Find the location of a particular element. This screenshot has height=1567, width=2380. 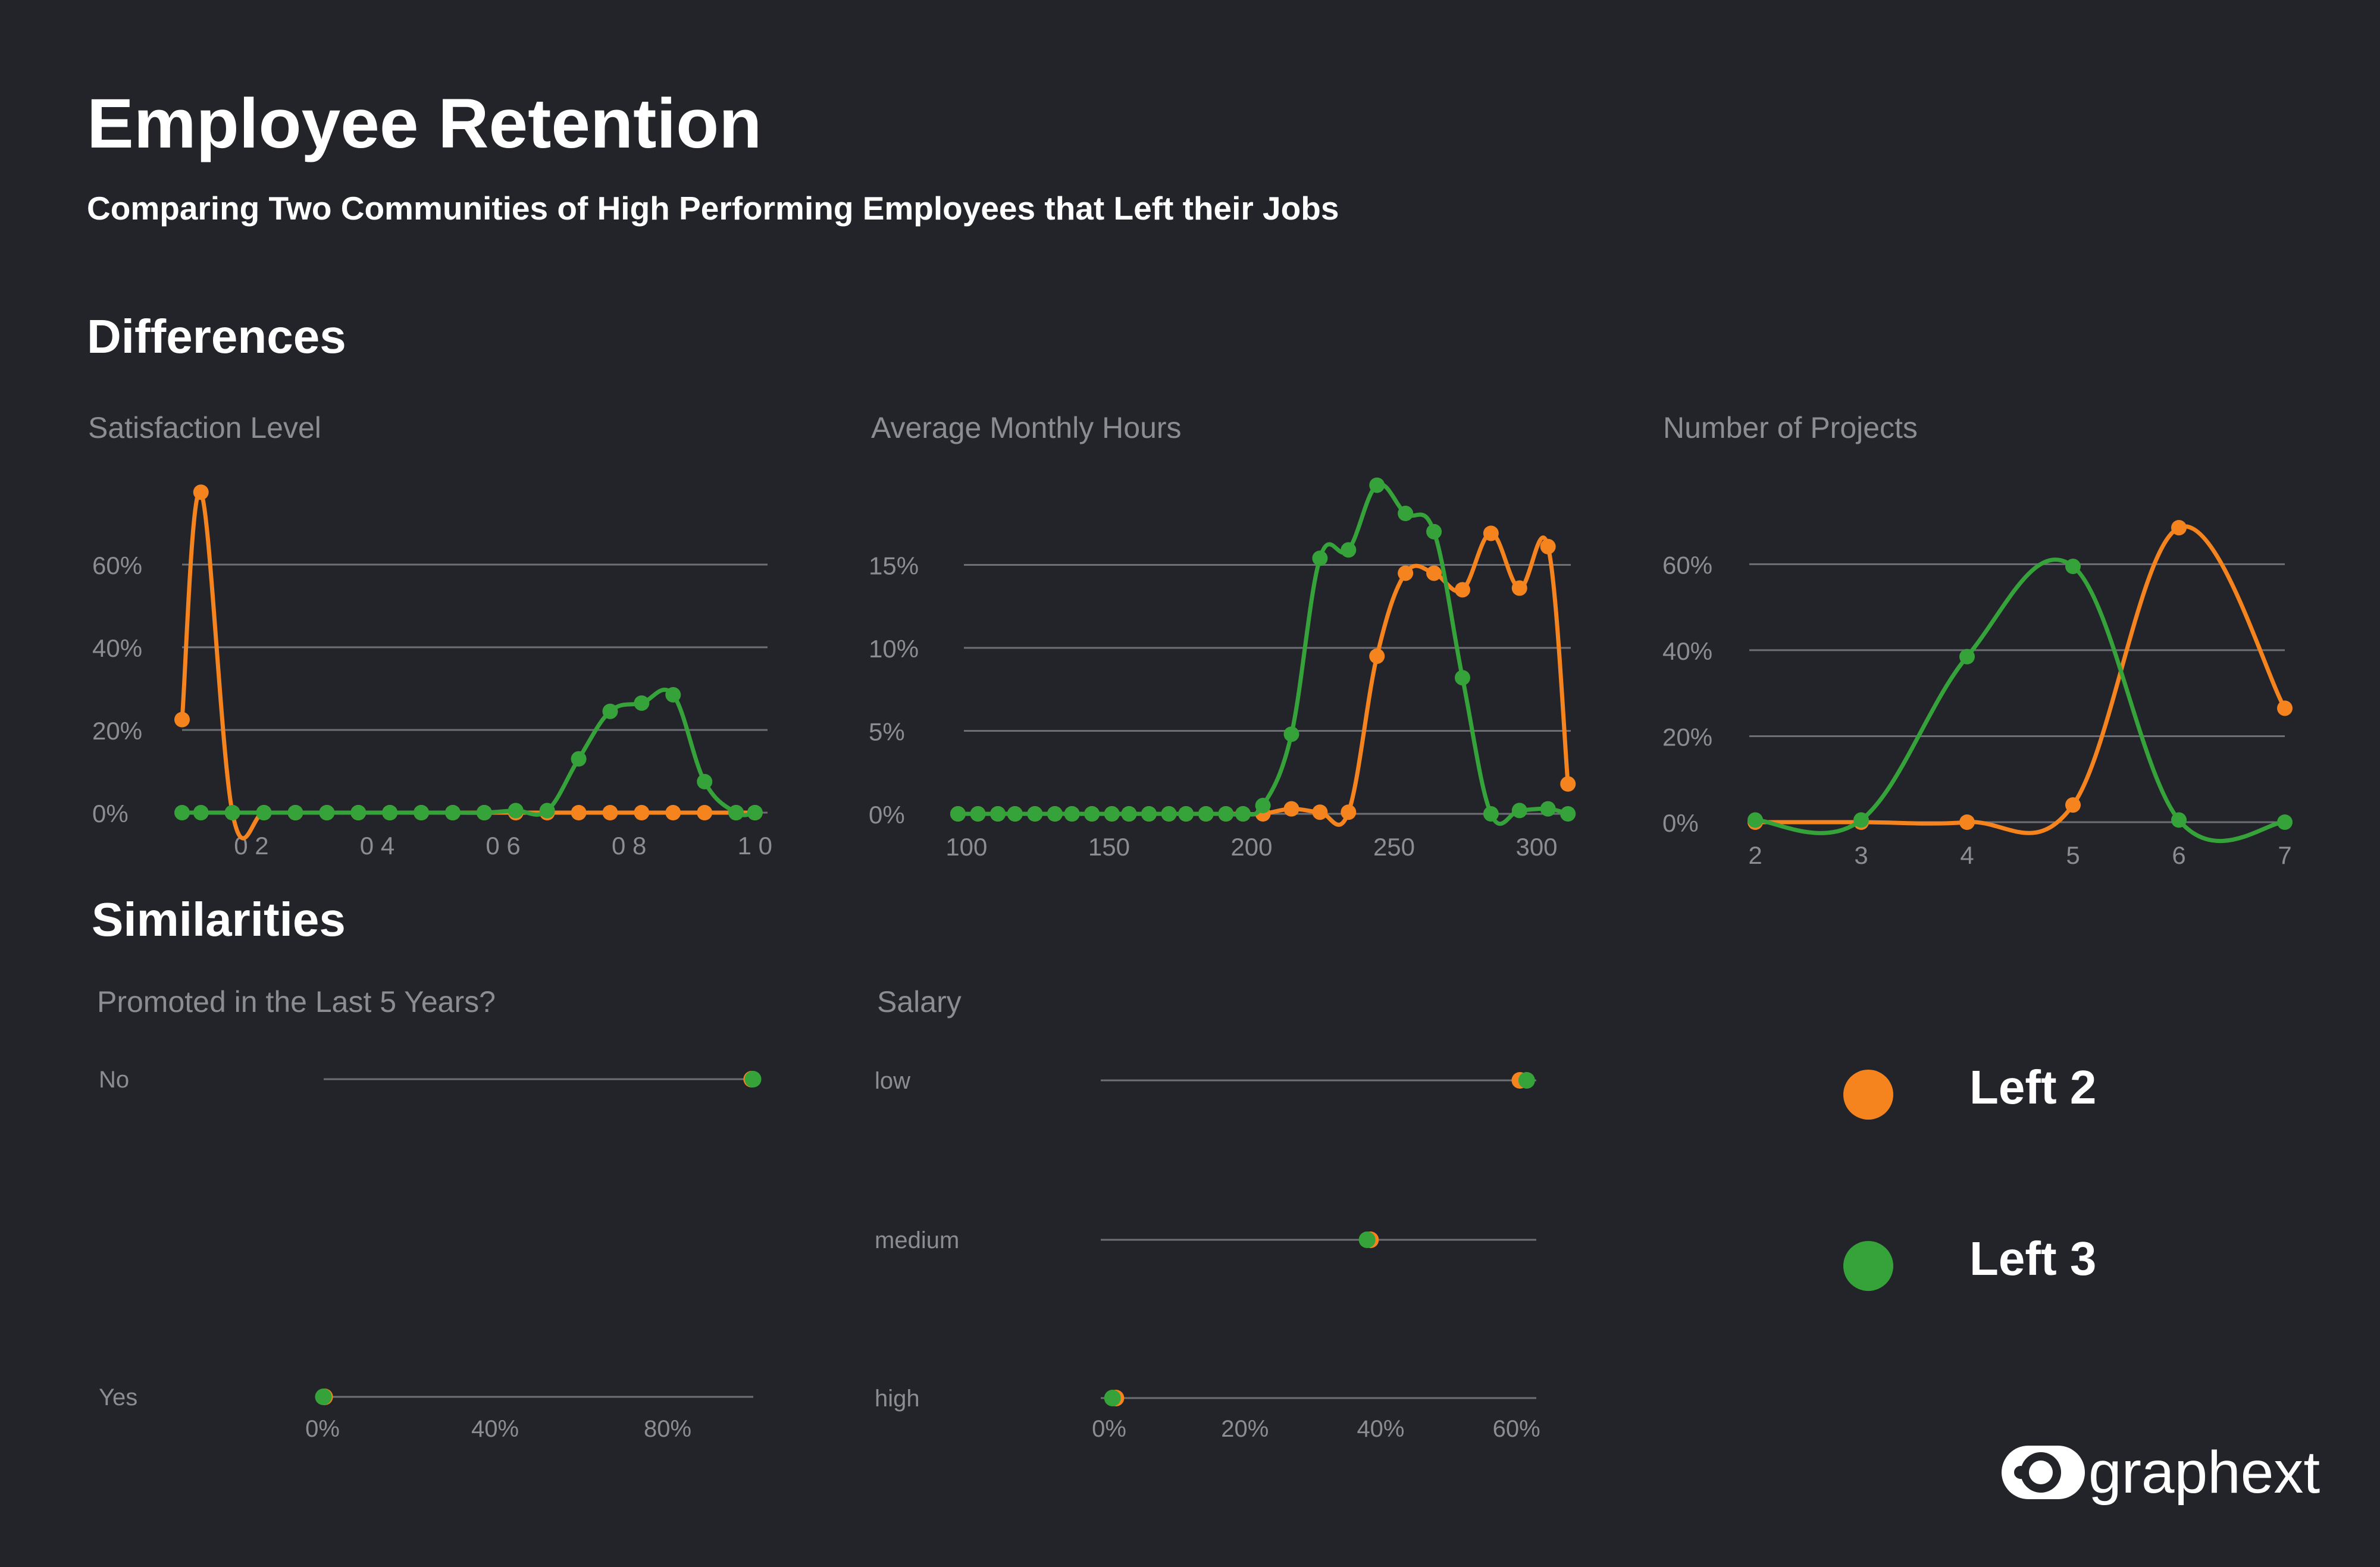

chart-title-promoted: Promoted in the Last 5 Years? is located at coordinates (296, 1001).